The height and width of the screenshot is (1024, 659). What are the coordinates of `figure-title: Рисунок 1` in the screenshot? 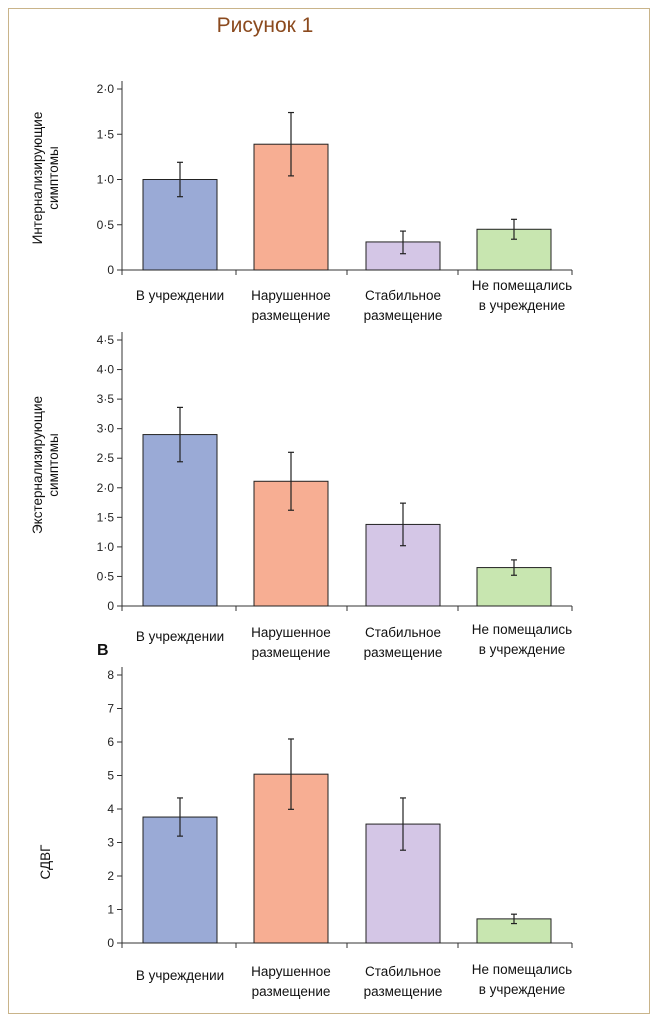 It's located at (265, 25).